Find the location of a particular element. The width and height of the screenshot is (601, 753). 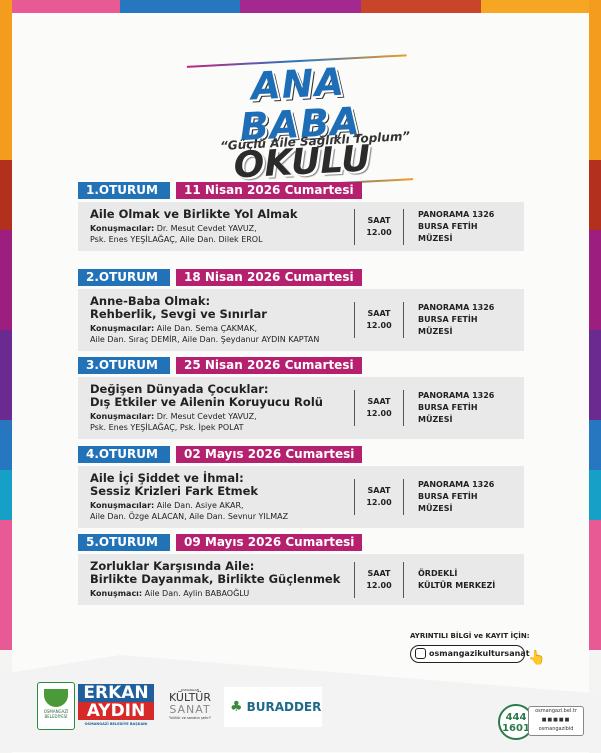

session-title-line: Anne-Baba Olmak: is located at coordinates (150, 301).